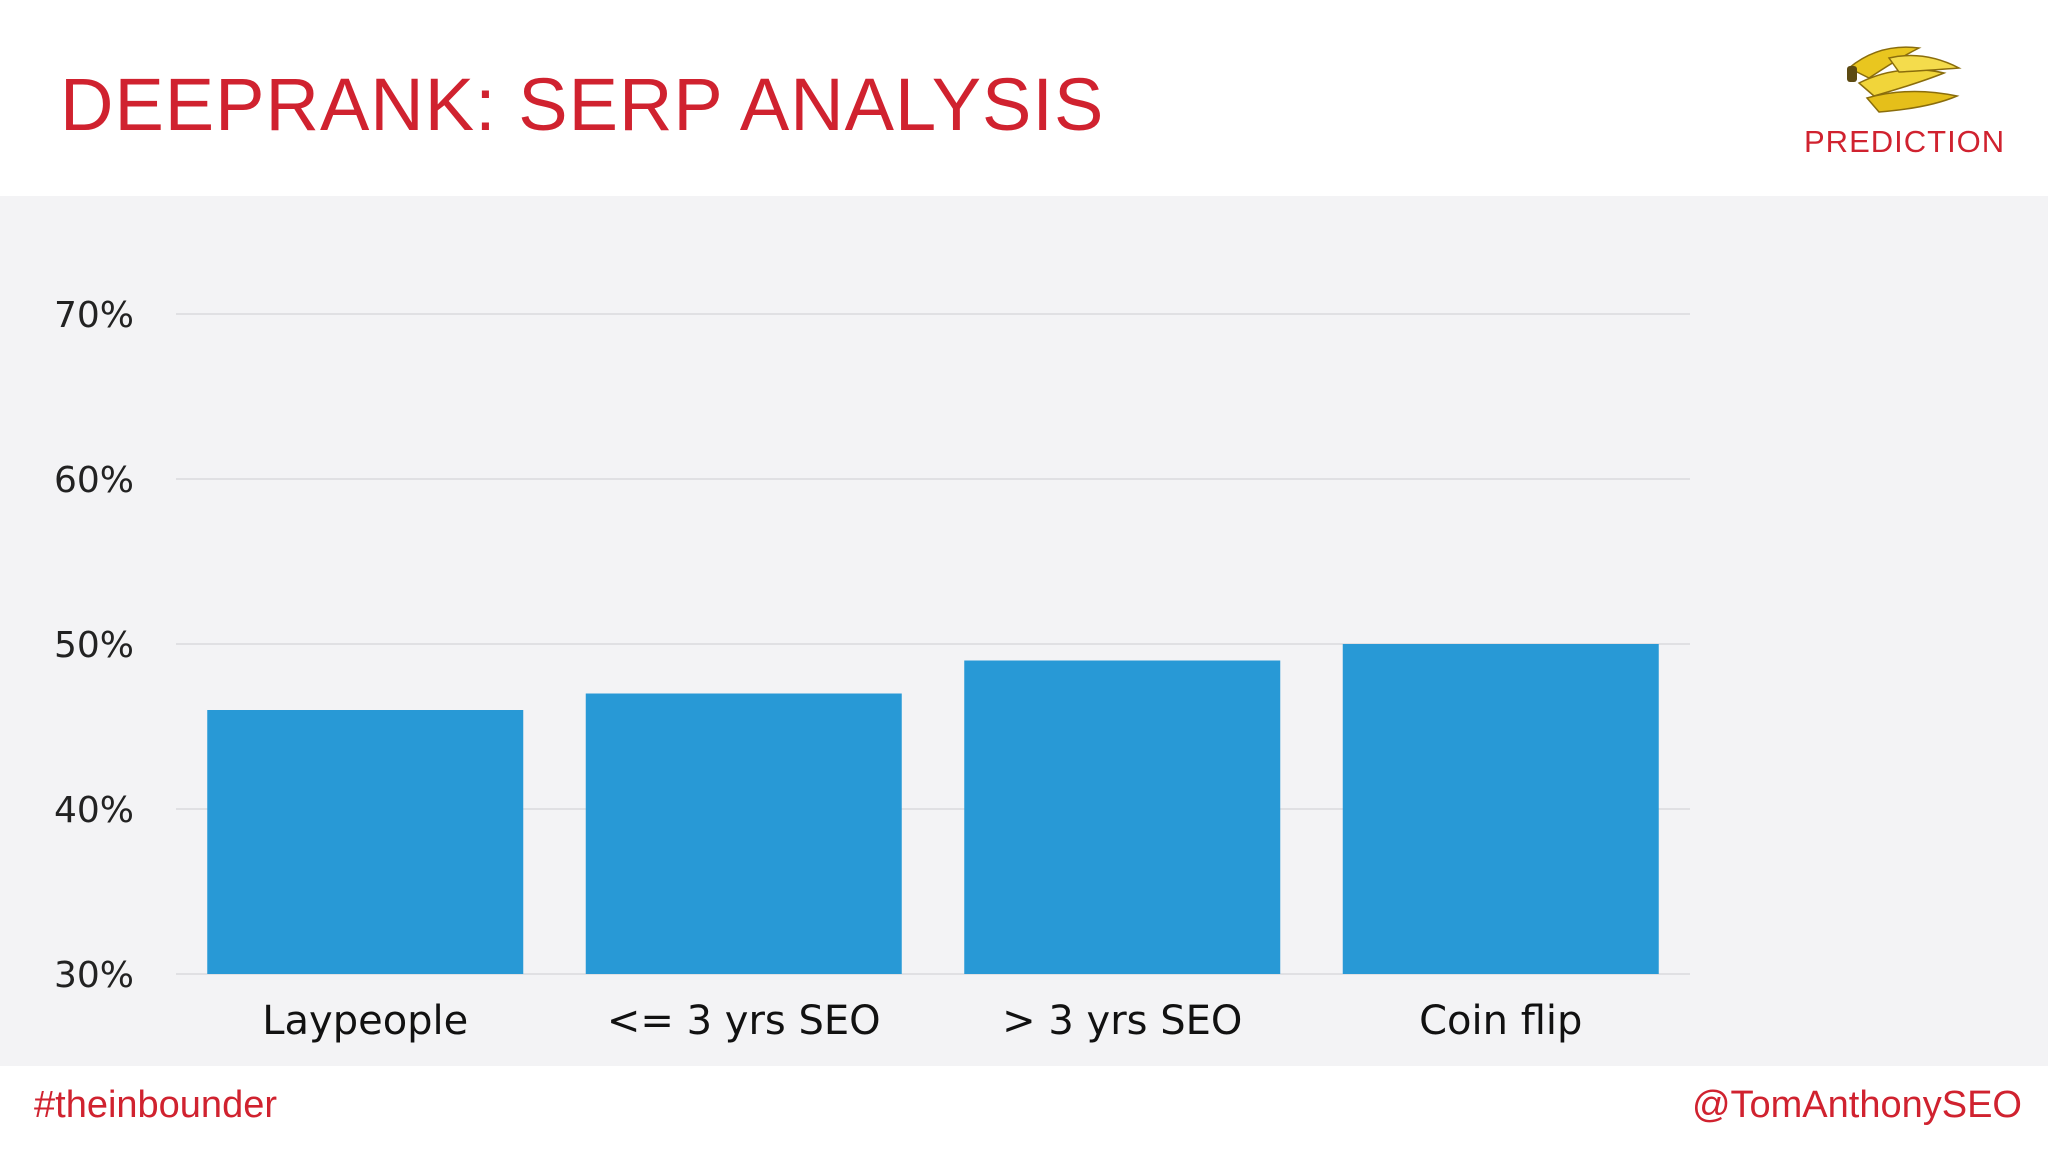  I want to click on badge-label: PREDICTION, so click(1905, 141).